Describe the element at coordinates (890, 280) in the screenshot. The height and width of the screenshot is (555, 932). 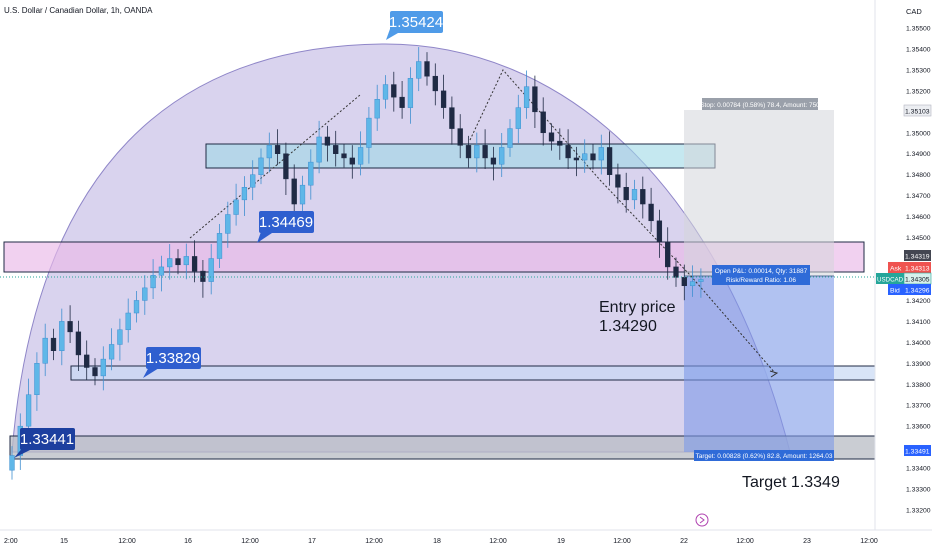
I see `svg-text: USDCAD` at that location.